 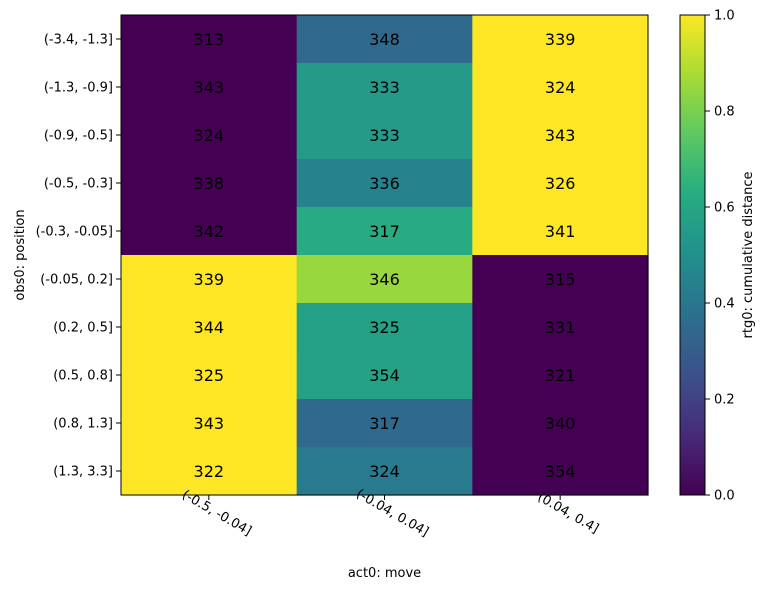 I want to click on cell-value-label: 338, so click(x=209, y=183).